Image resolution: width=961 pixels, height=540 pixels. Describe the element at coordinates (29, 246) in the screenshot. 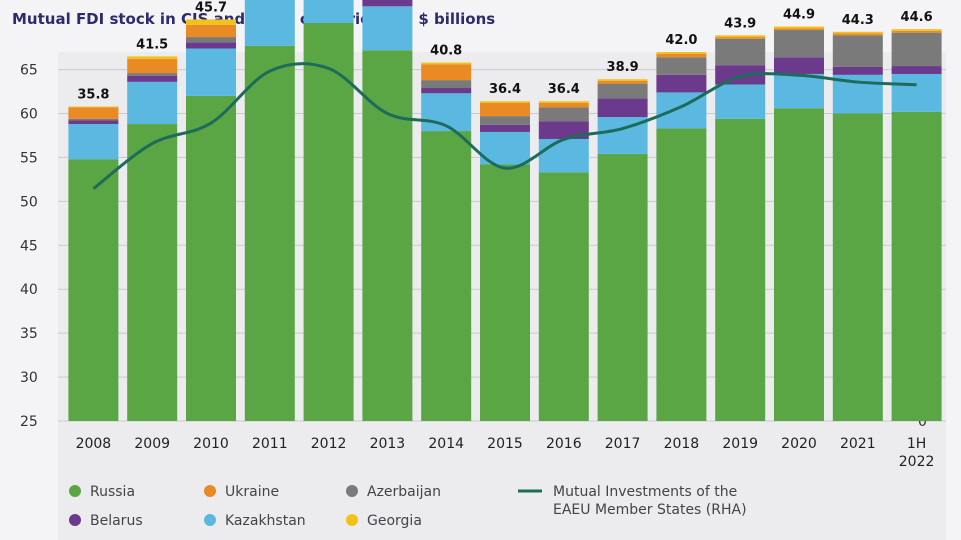

I see `y-axis-left: 25 30 35 40 45 50 55 60 65` at that location.